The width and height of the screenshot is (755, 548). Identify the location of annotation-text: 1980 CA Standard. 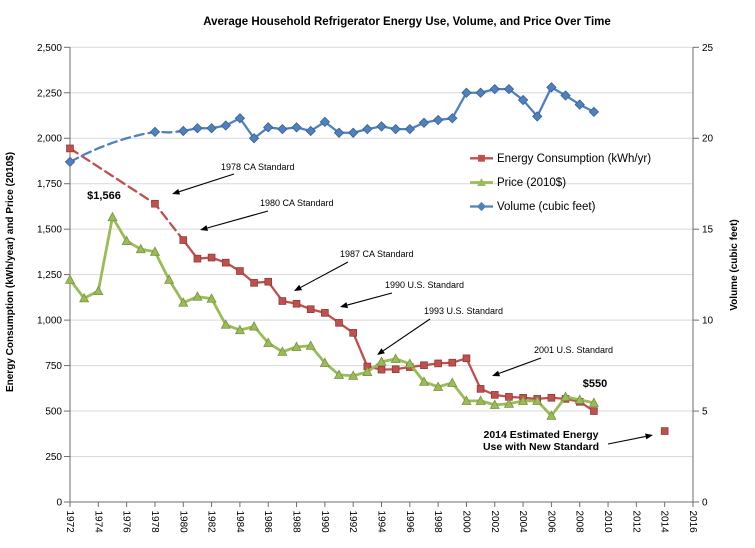
(297, 203).